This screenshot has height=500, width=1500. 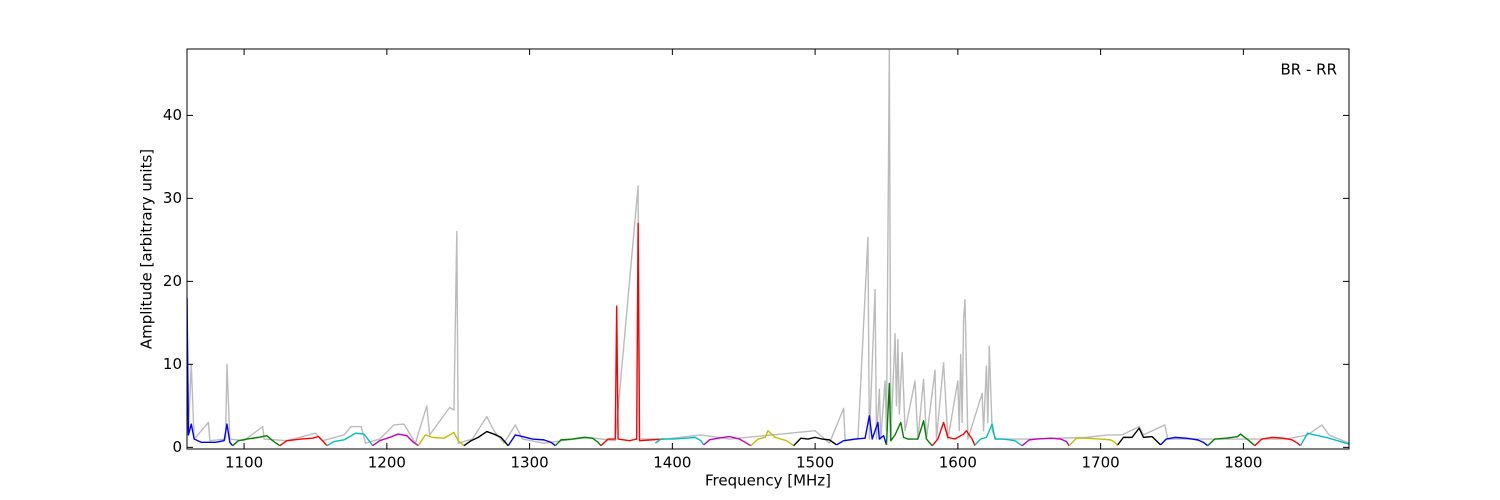 What do you see at coordinates (172, 364) in the screenshot?
I see `y-tick-label: 10` at bounding box center [172, 364].